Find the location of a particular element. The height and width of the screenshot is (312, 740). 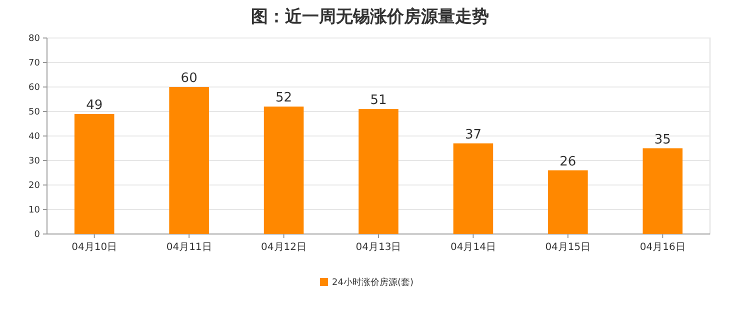

x-tick-label: 04月12日 is located at coordinates (284, 247).